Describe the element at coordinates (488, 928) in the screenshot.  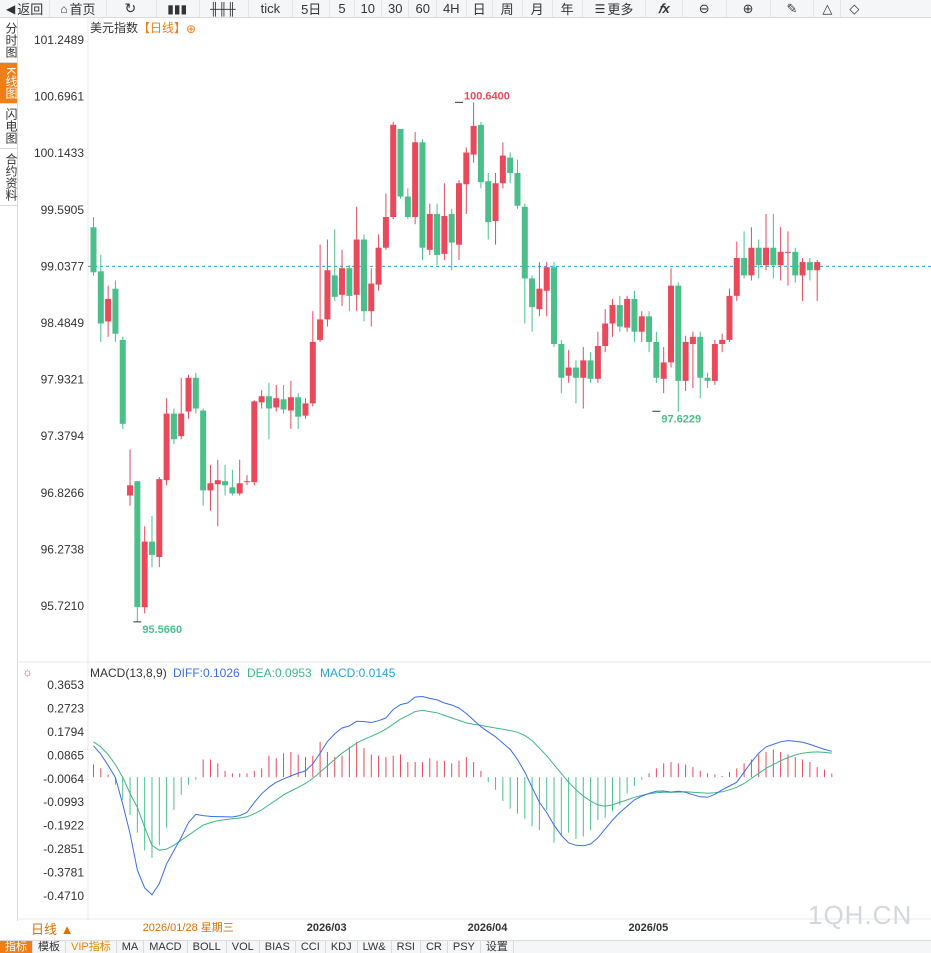
I see `x-tick-label: 2026/04` at that location.